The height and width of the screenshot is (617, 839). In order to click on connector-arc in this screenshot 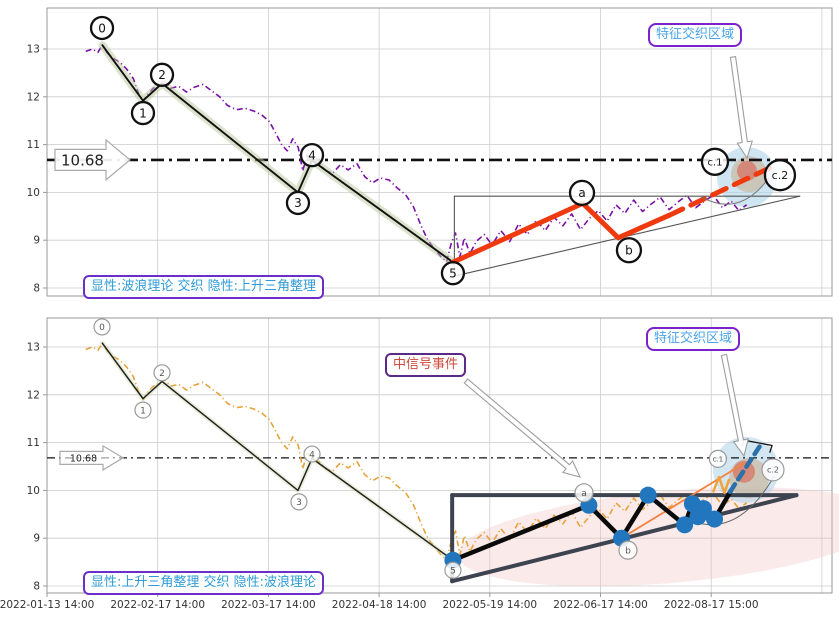, I will do `click(734, 191)`.